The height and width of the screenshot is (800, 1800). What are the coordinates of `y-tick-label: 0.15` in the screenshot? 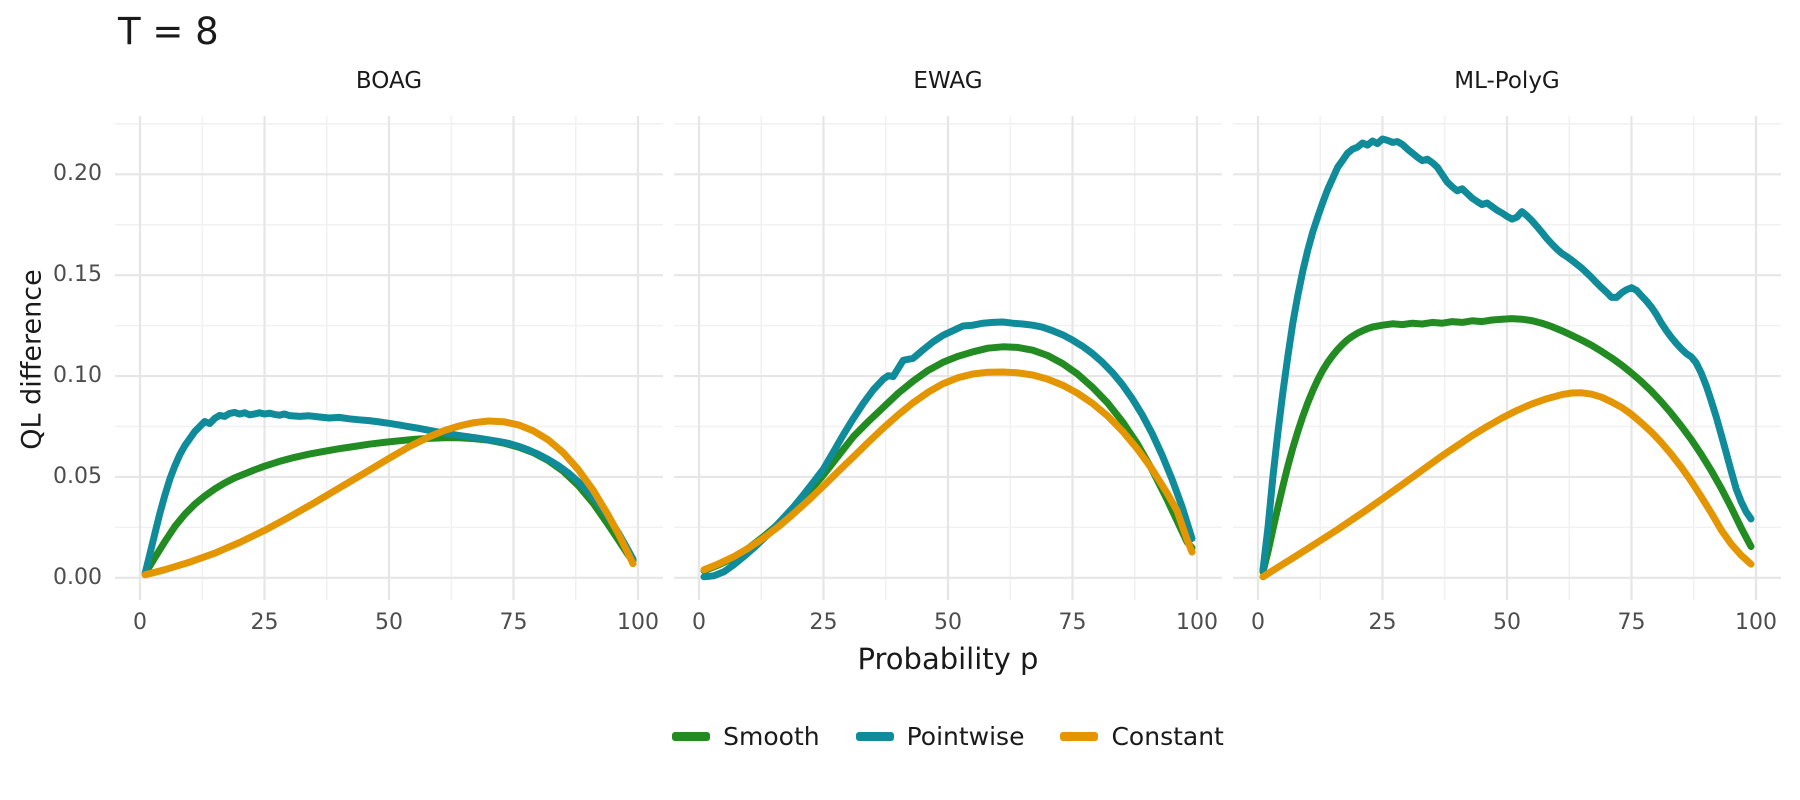 It's located at (77, 275).